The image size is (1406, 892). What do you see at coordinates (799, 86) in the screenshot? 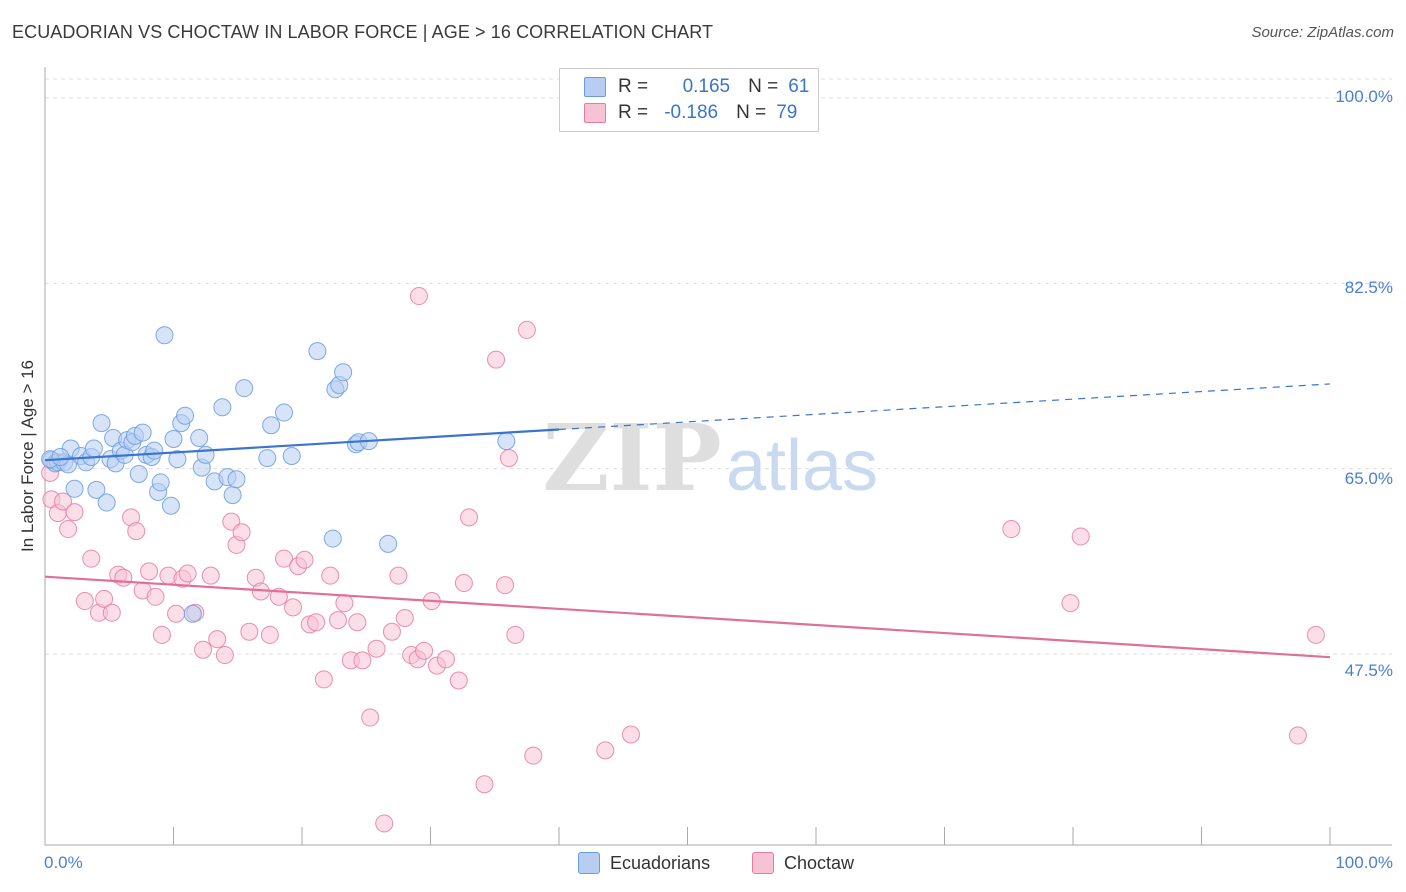
I see `legend-n-value-ecuadorians: 61` at bounding box center [799, 86].